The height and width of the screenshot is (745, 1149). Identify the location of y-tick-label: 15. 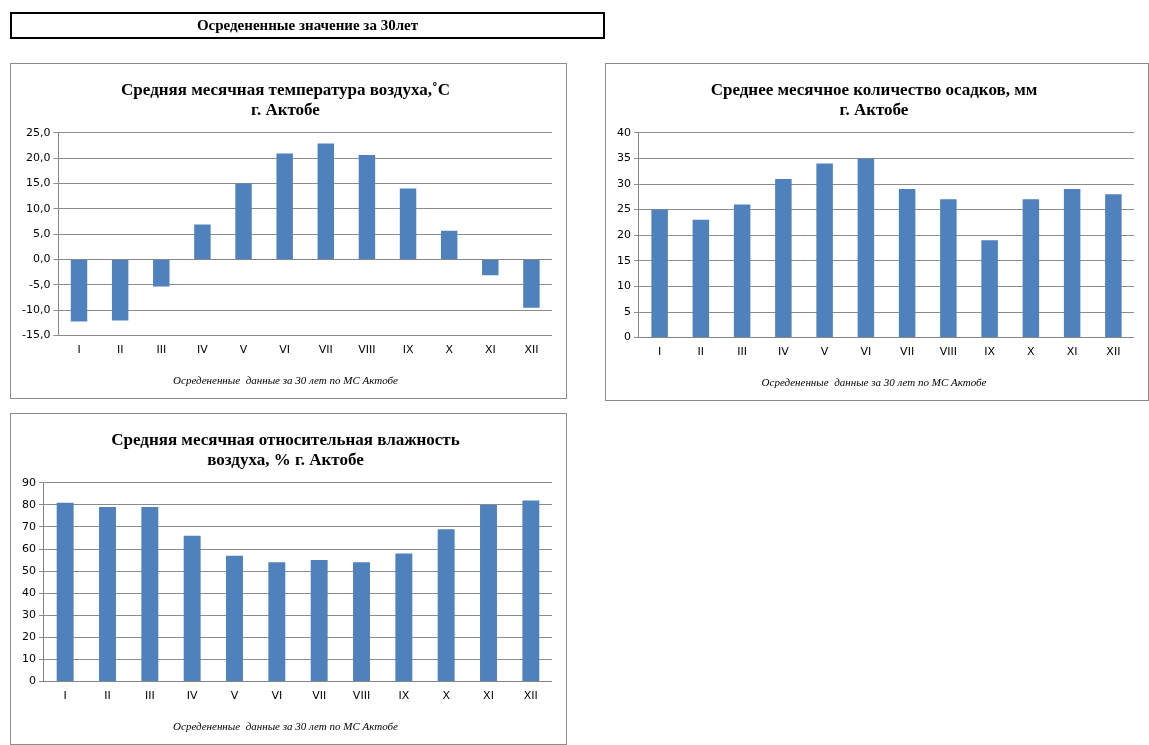
(624, 260).